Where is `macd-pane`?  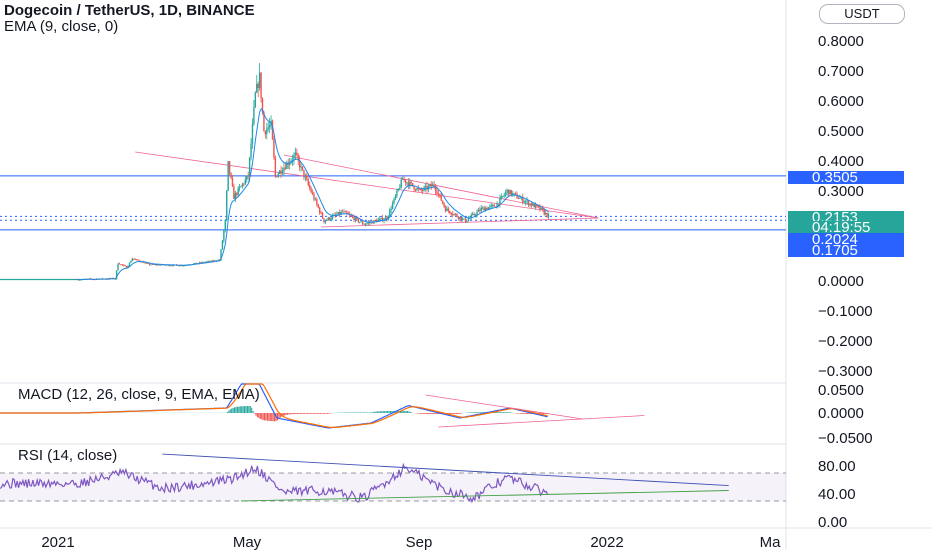 macd-pane is located at coordinates (322, 406).